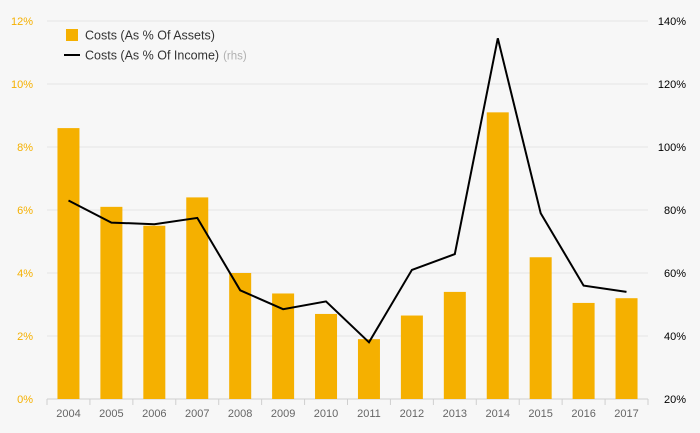  What do you see at coordinates (22, 85) in the screenshot?
I see `left-tick-label: 10%` at bounding box center [22, 85].